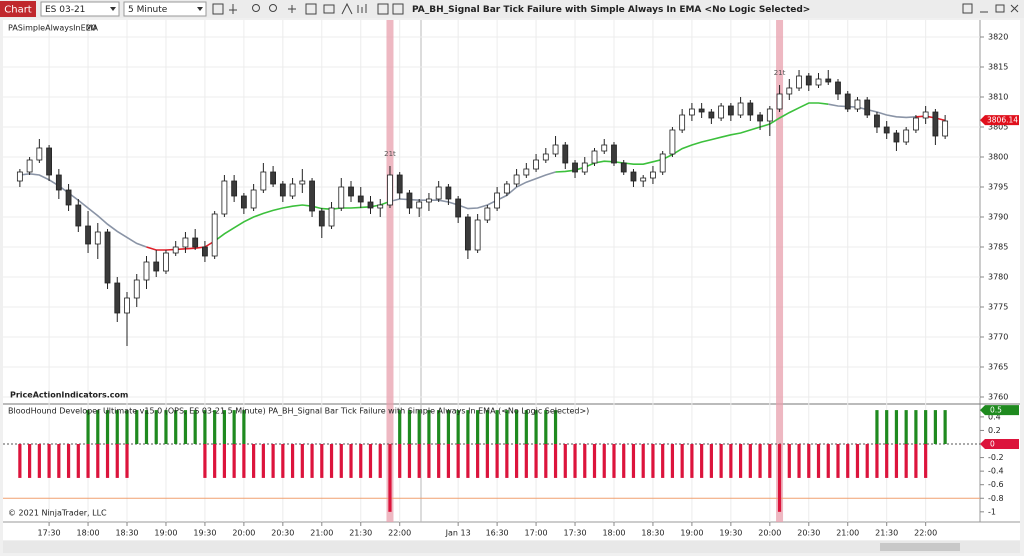 The height and width of the screenshot is (556, 1024). What do you see at coordinates (996, 471) in the screenshot?
I see `y-tick-label: -0.4` at bounding box center [996, 471].